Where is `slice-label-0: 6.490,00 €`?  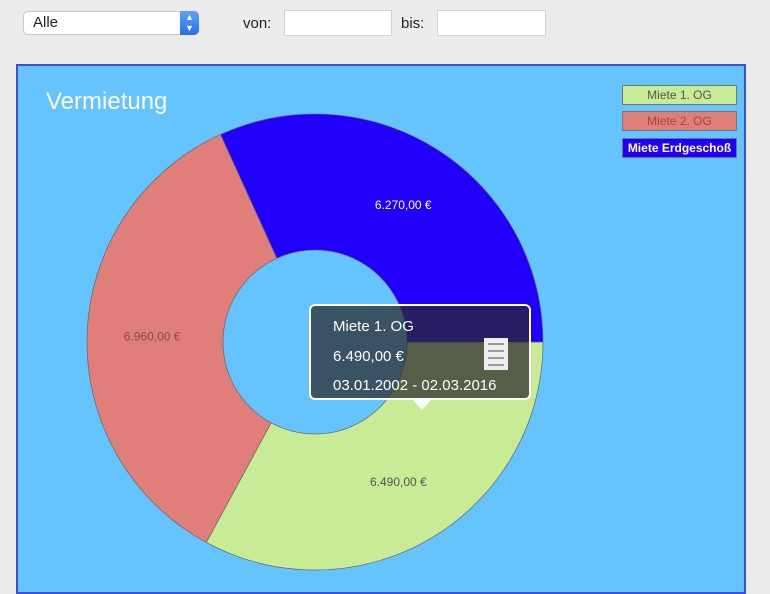
slice-label-0: 6.490,00 € is located at coordinates (398, 482).